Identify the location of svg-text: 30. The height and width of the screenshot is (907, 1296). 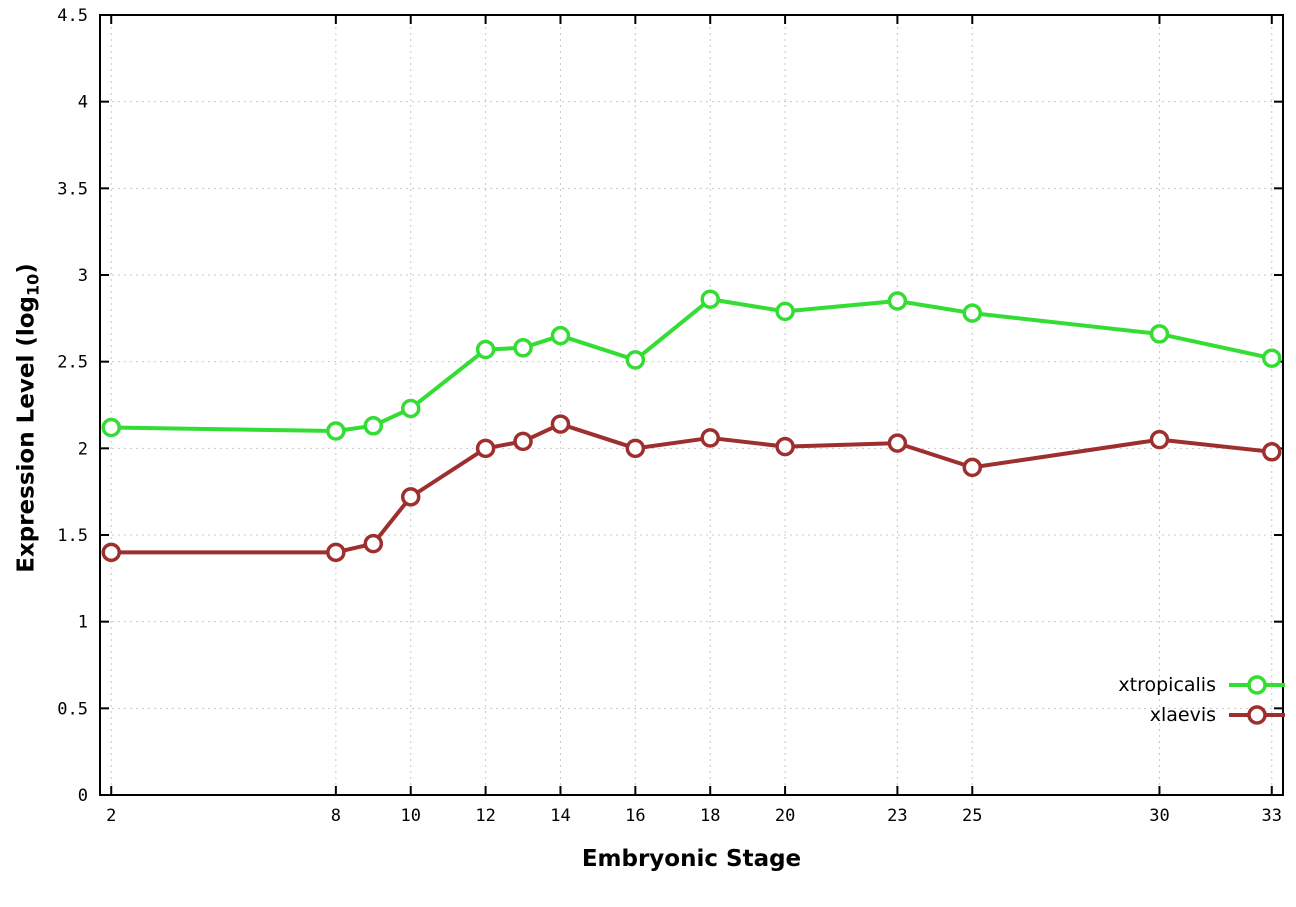
(1159, 816).